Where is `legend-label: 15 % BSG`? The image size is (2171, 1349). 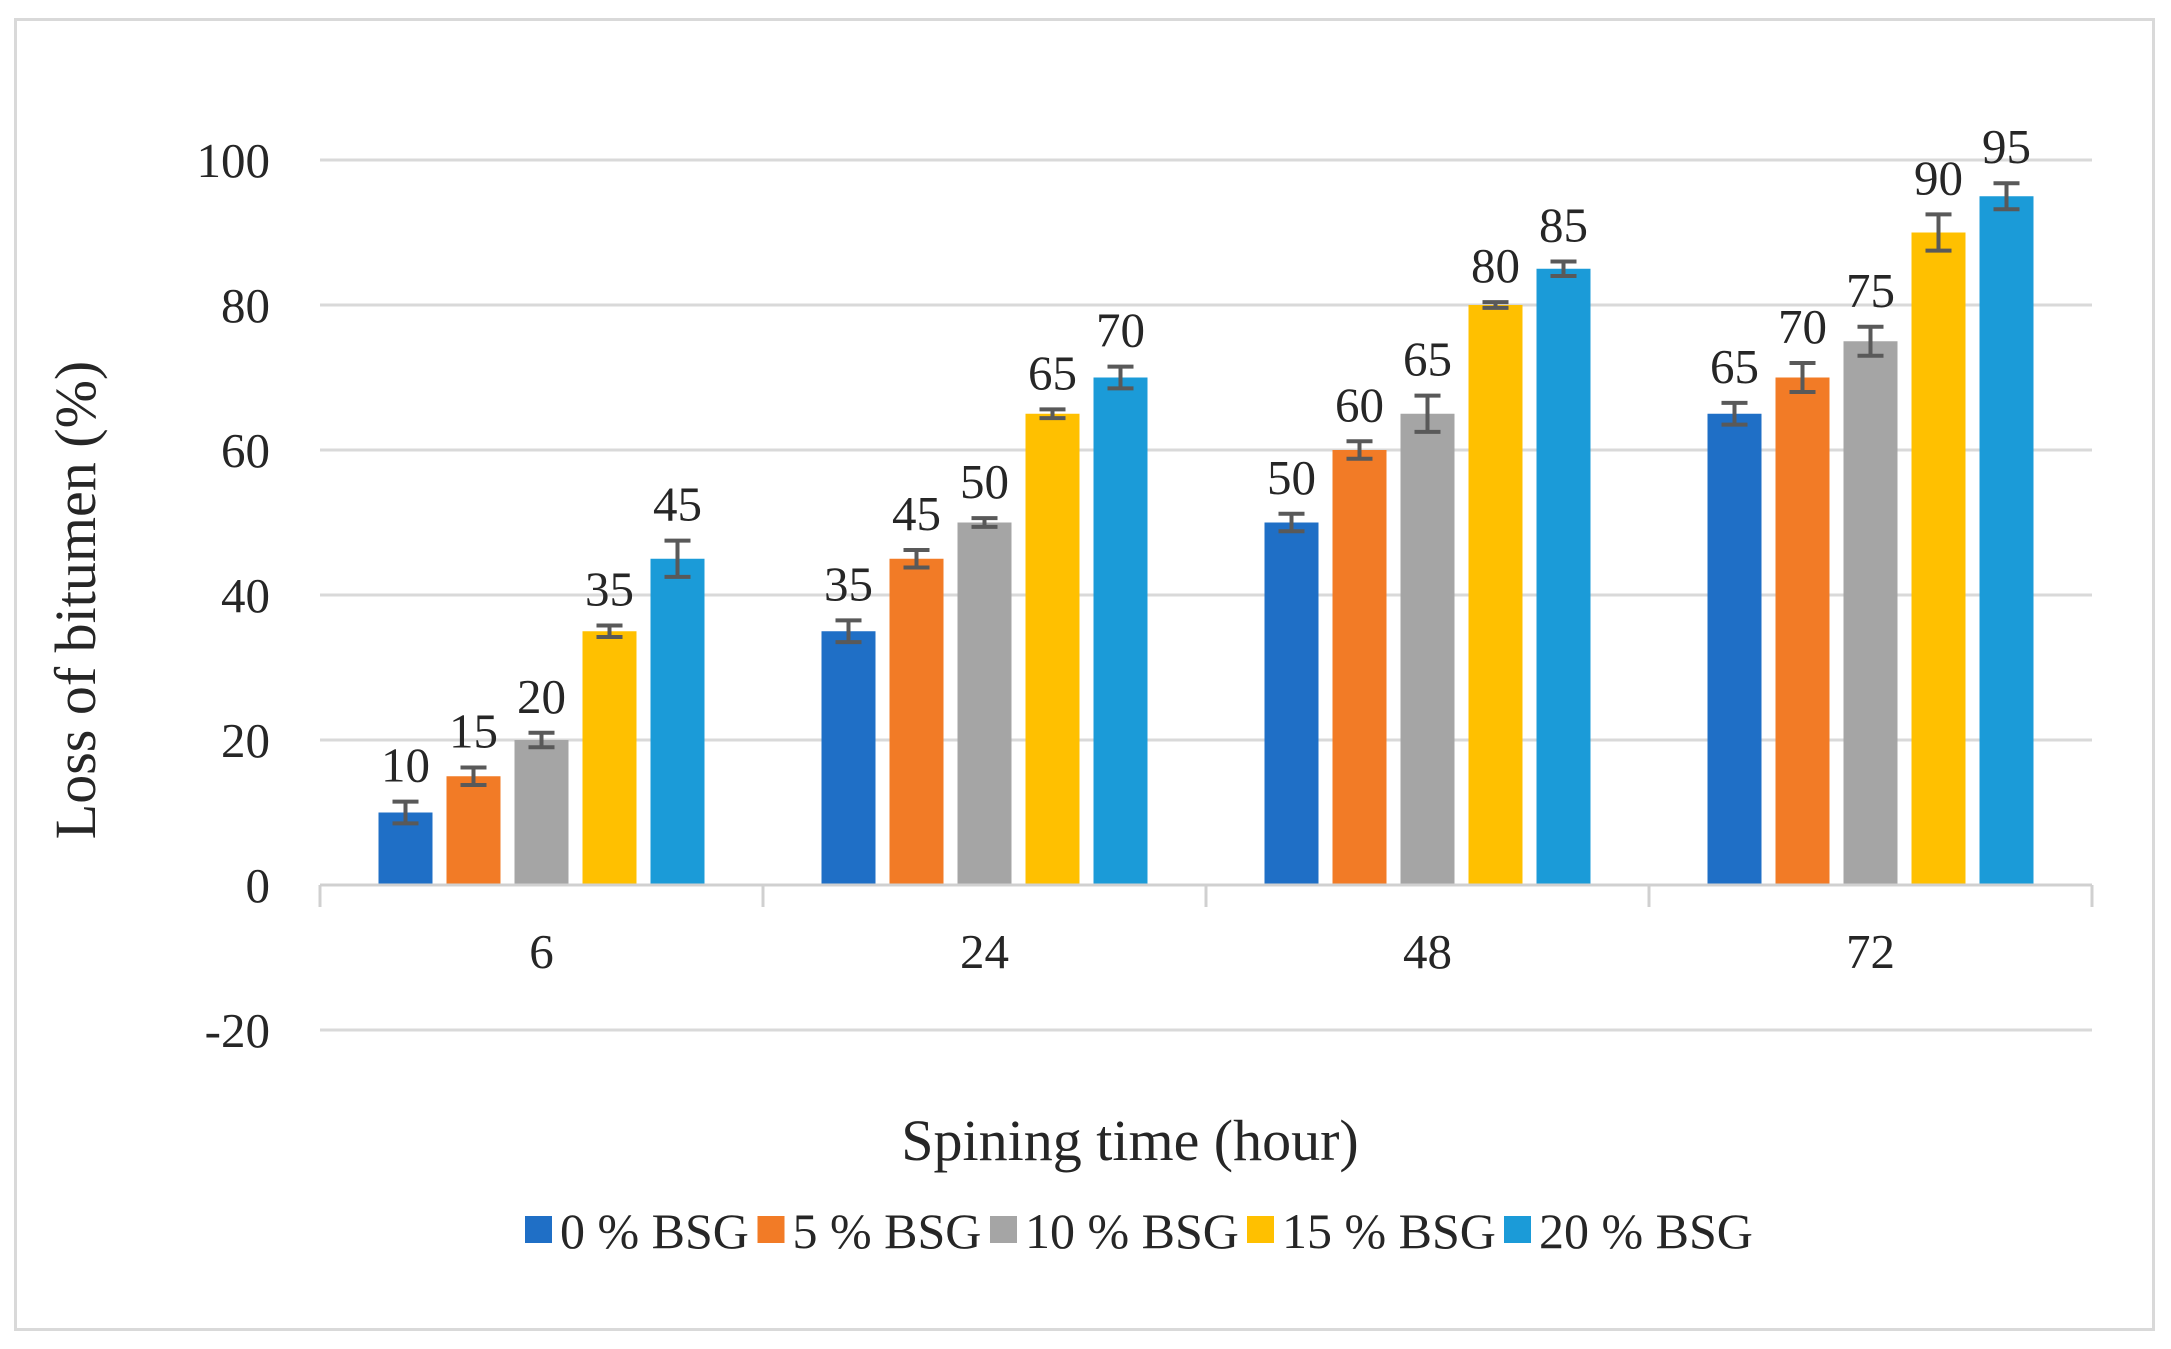
legend-label: 15 % BSG is located at coordinates (1389, 1231).